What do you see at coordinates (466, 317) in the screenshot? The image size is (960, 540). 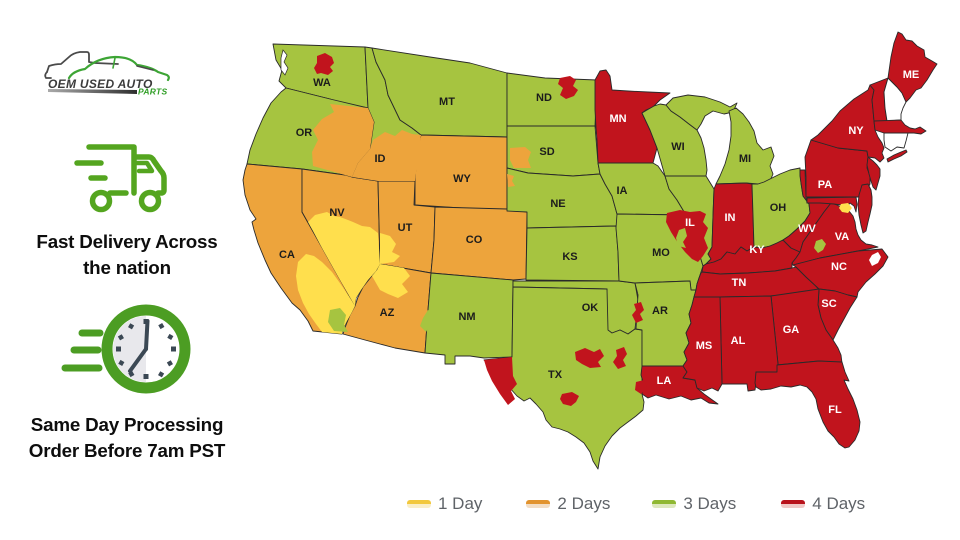 I see `svg-text: NM` at bounding box center [466, 317].